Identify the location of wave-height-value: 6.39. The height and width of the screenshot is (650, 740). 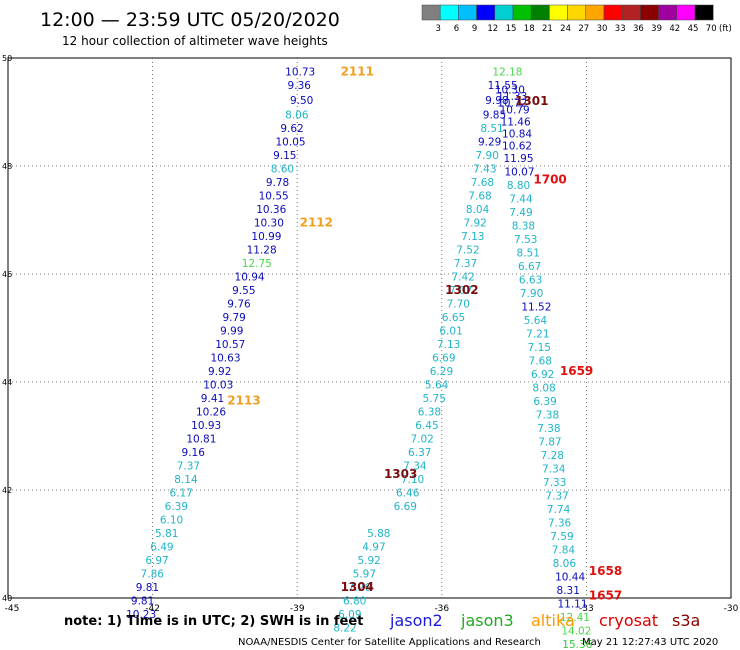
(544, 402).